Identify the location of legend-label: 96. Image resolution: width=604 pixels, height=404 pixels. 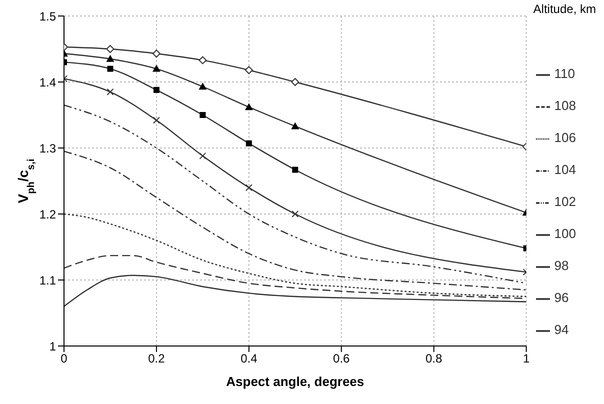
(561, 297).